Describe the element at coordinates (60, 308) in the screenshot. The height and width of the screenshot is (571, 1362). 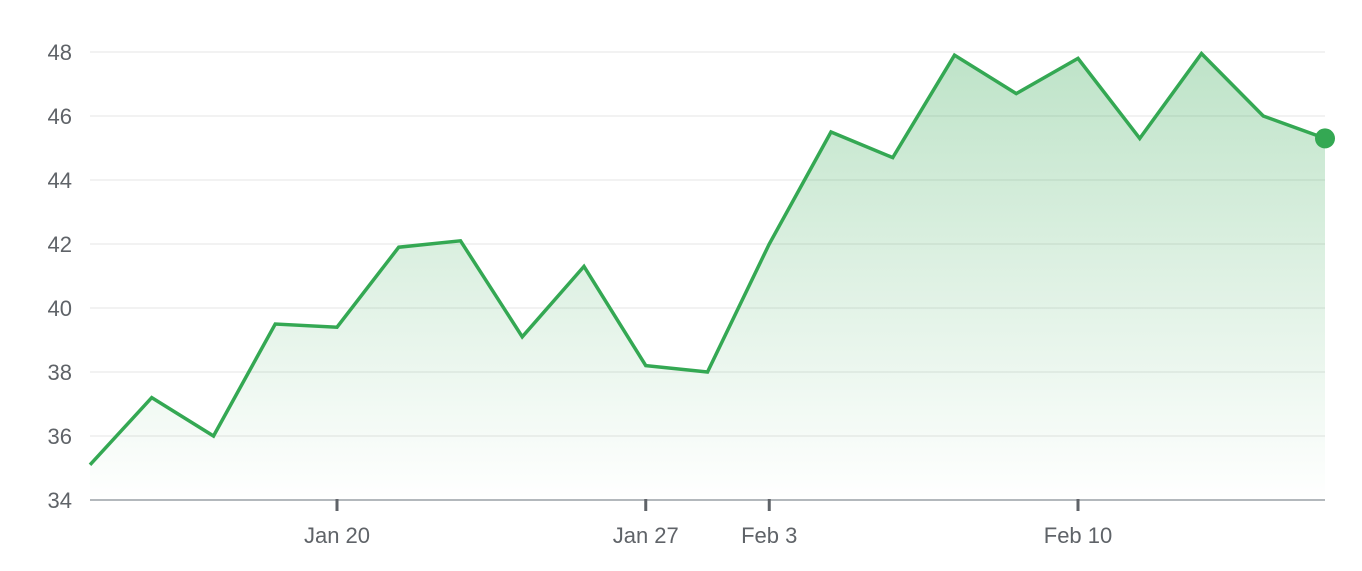
I see `y-tick-label: 40` at that location.